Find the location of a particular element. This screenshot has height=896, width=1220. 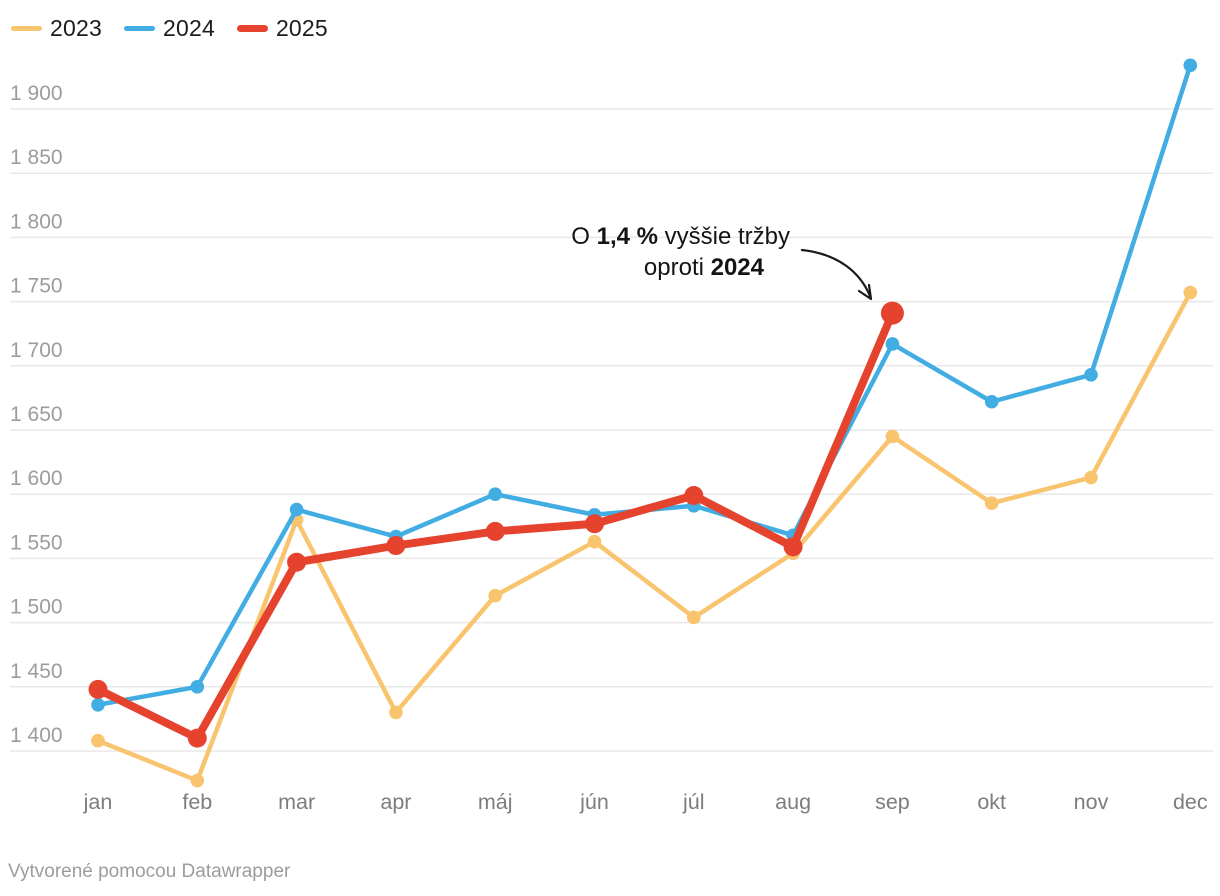

legend-item-2024: 2024 is located at coordinates (169, 28).